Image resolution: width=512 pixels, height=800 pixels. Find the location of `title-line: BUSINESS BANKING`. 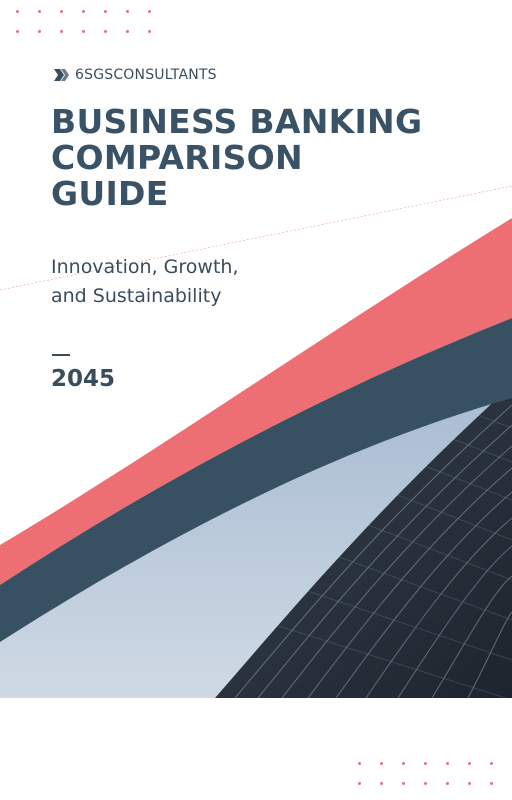

title-line: BUSINESS BANKING is located at coordinates (237, 121).